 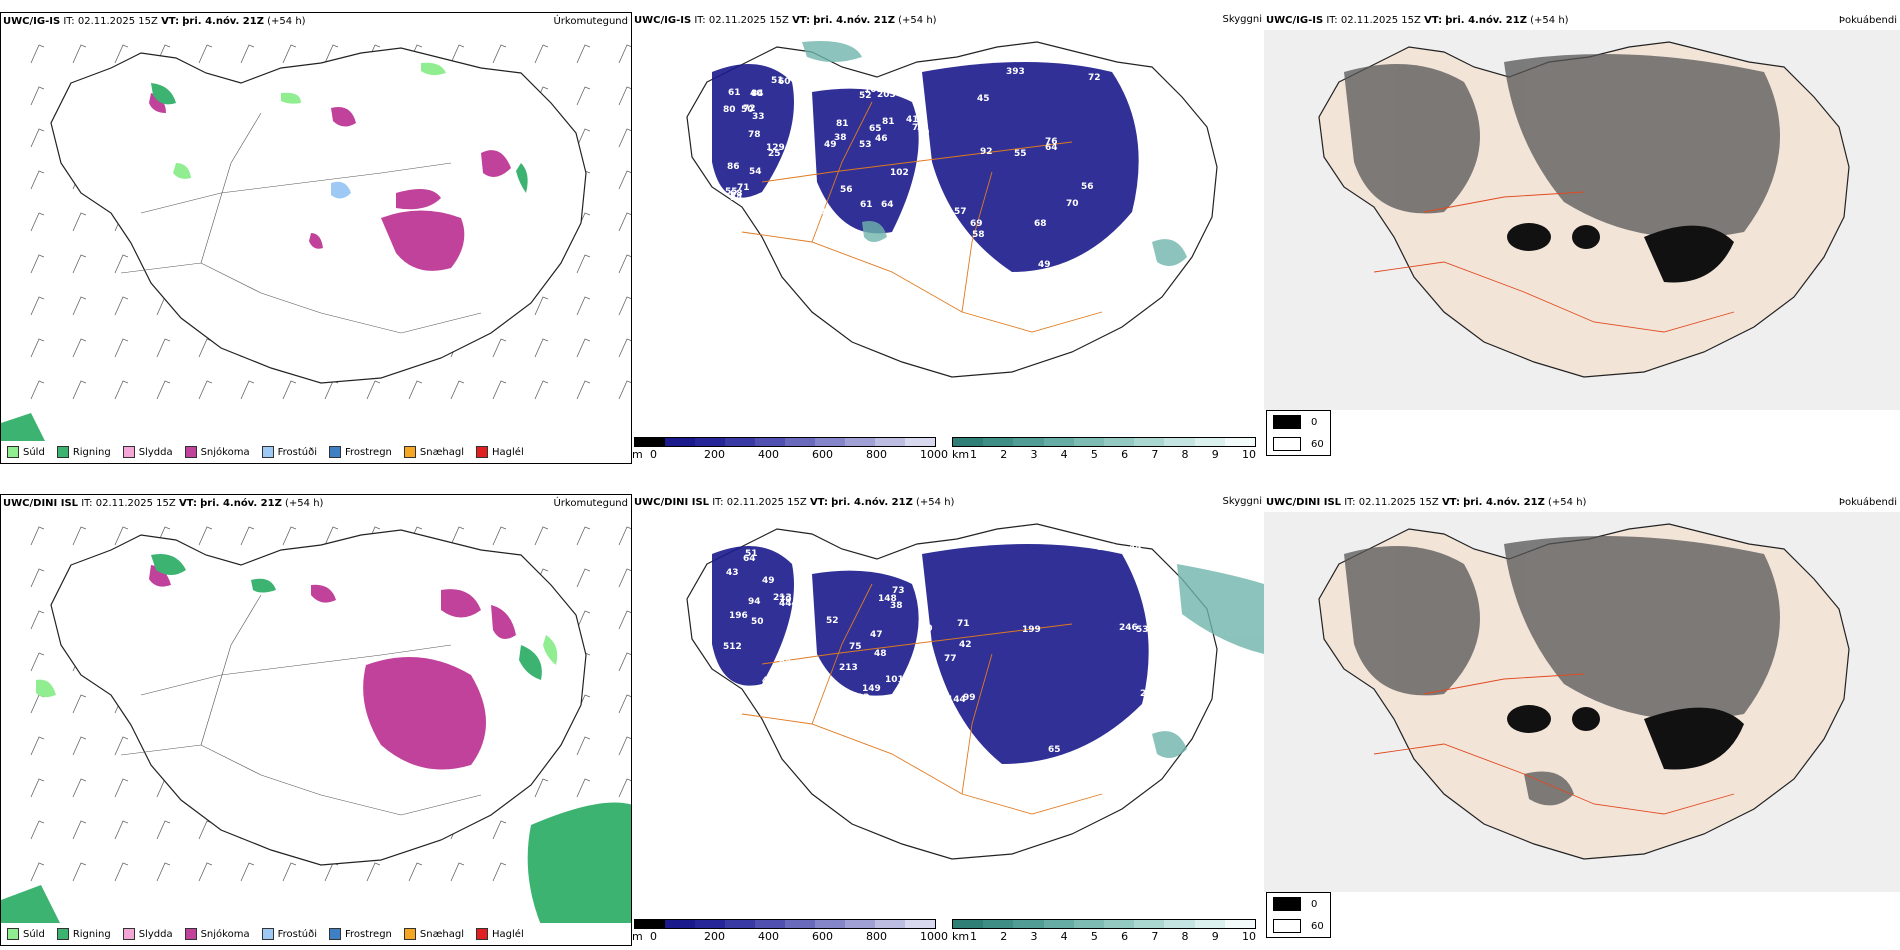 What do you see at coordinates (1298, 915) in the screenshot?
I see `fog-legend: 0 60` at bounding box center [1298, 915].